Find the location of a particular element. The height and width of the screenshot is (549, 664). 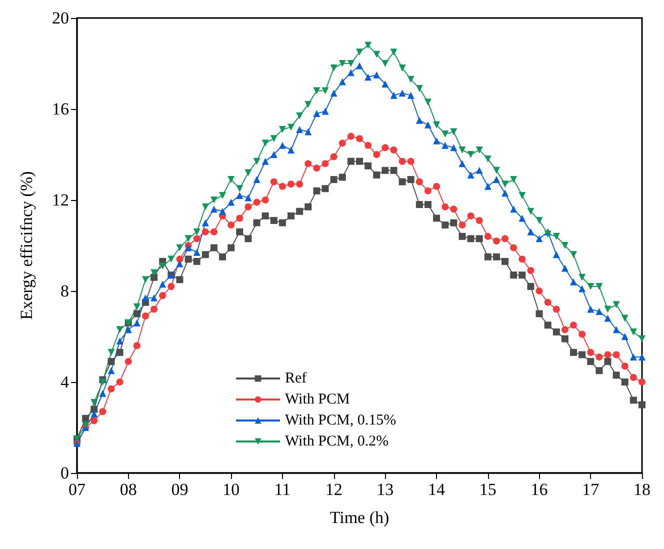

y-tick-label: 12 is located at coordinates (60, 200).